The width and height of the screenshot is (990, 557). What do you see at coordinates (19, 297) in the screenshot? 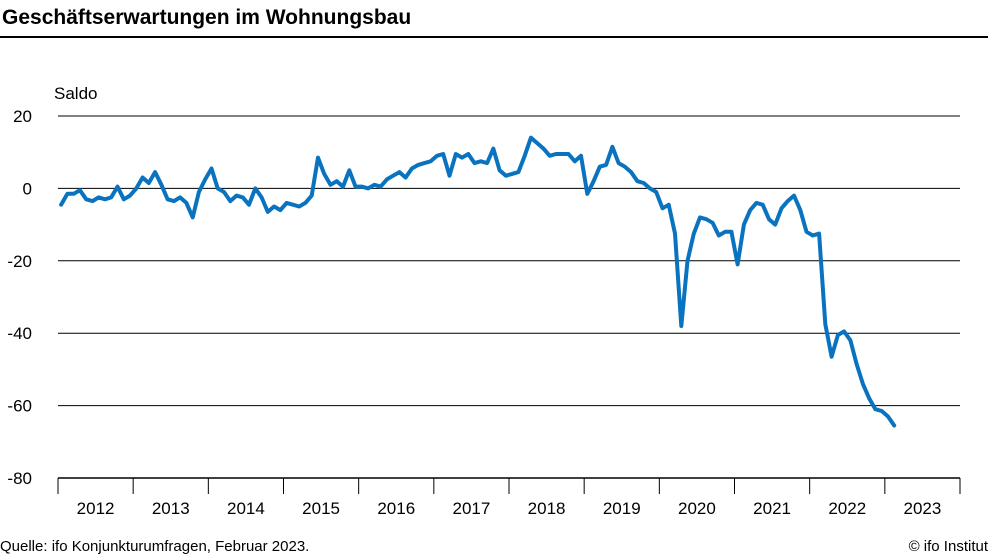
I see `y-axis-ticks: 20 0 -20 -40 -60 -80` at bounding box center [19, 297].